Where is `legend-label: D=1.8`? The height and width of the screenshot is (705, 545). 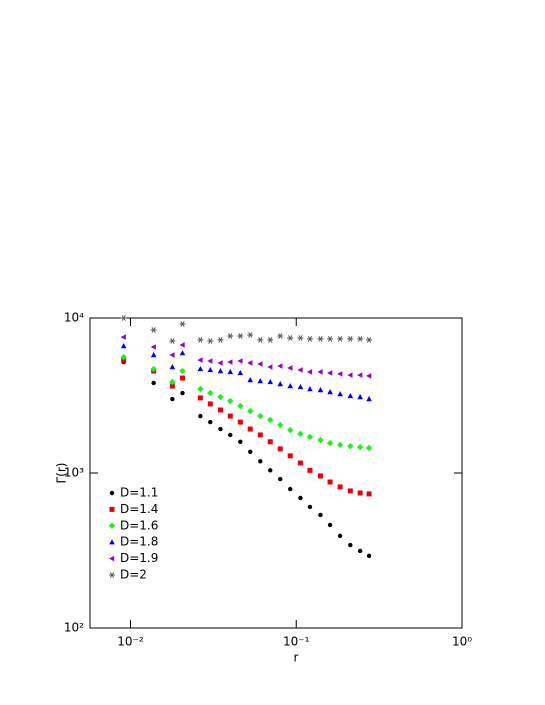
legend-label: D=1.8 is located at coordinates (139, 542).